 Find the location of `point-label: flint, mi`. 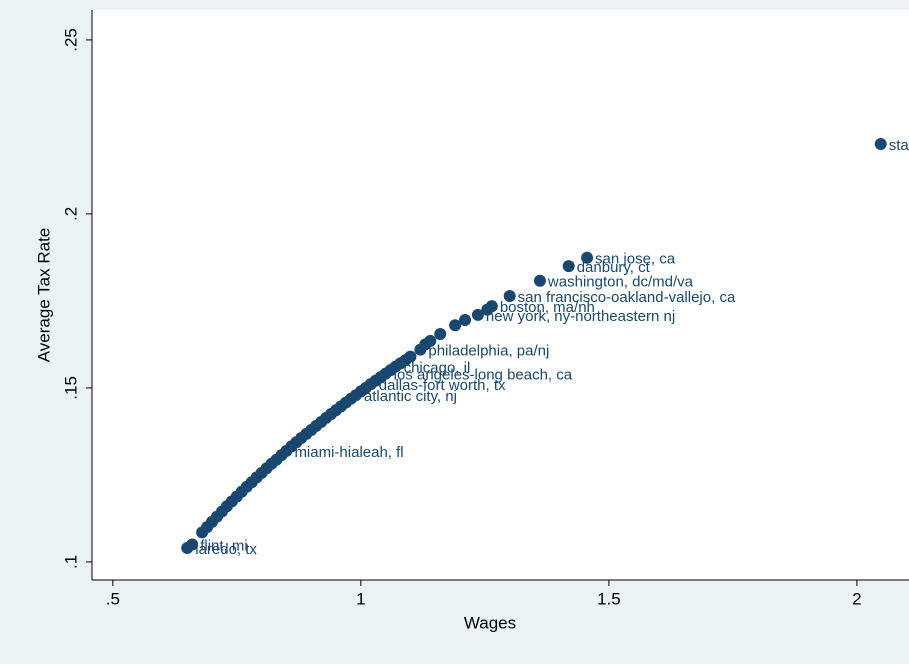

point-label: flint, mi is located at coordinates (224, 545).